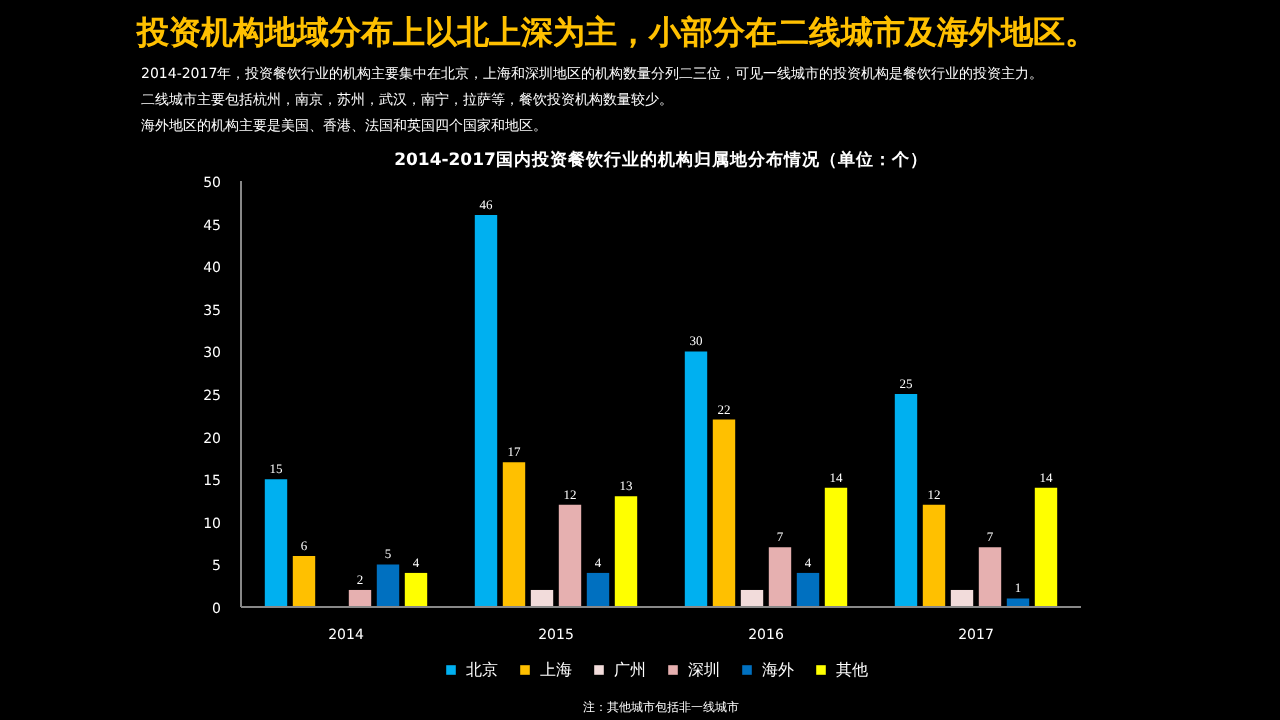 Image resolution: width=1280 pixels, height=720 pixels. I want to click on chart-subtitle: 2014-2017国内投资餐饮行业的机构归属地分布情况（单位：个）, so click(661, 160).